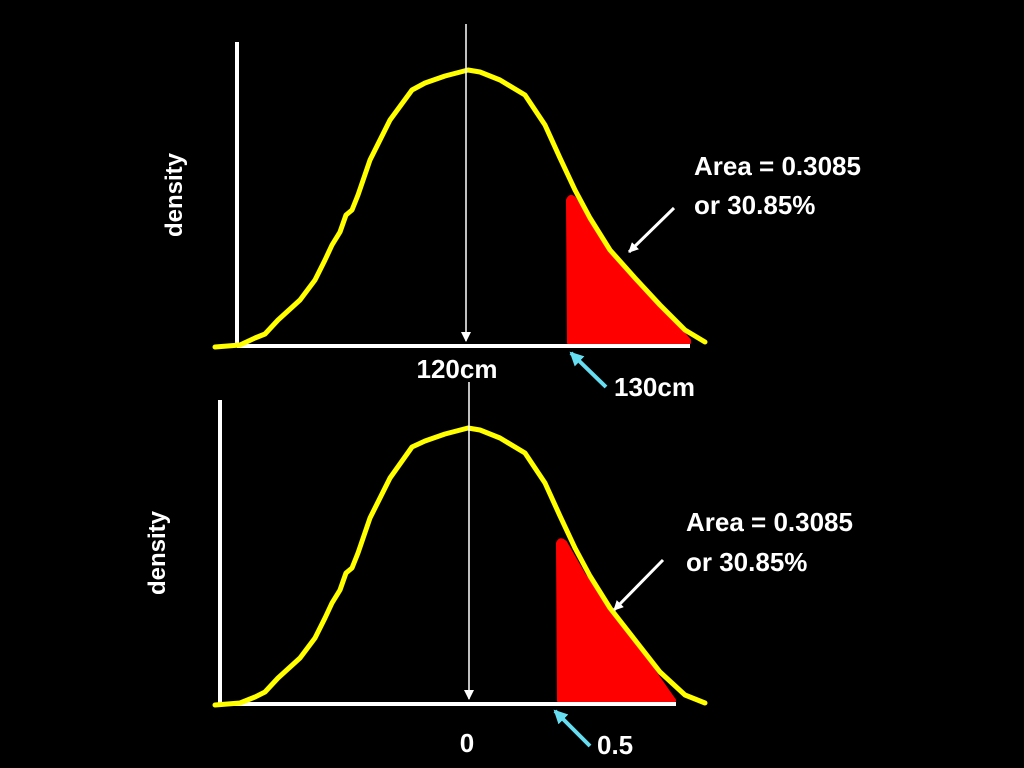 The height and width of the screenshot is (768, 1024). I want to click on shaded-tail-area, so click(616, 620).